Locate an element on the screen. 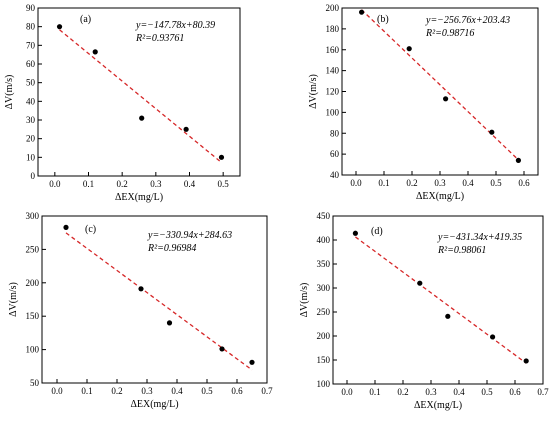 This screenshot has height=425, width=550. plot-frame is located at coordinates (139, 92).